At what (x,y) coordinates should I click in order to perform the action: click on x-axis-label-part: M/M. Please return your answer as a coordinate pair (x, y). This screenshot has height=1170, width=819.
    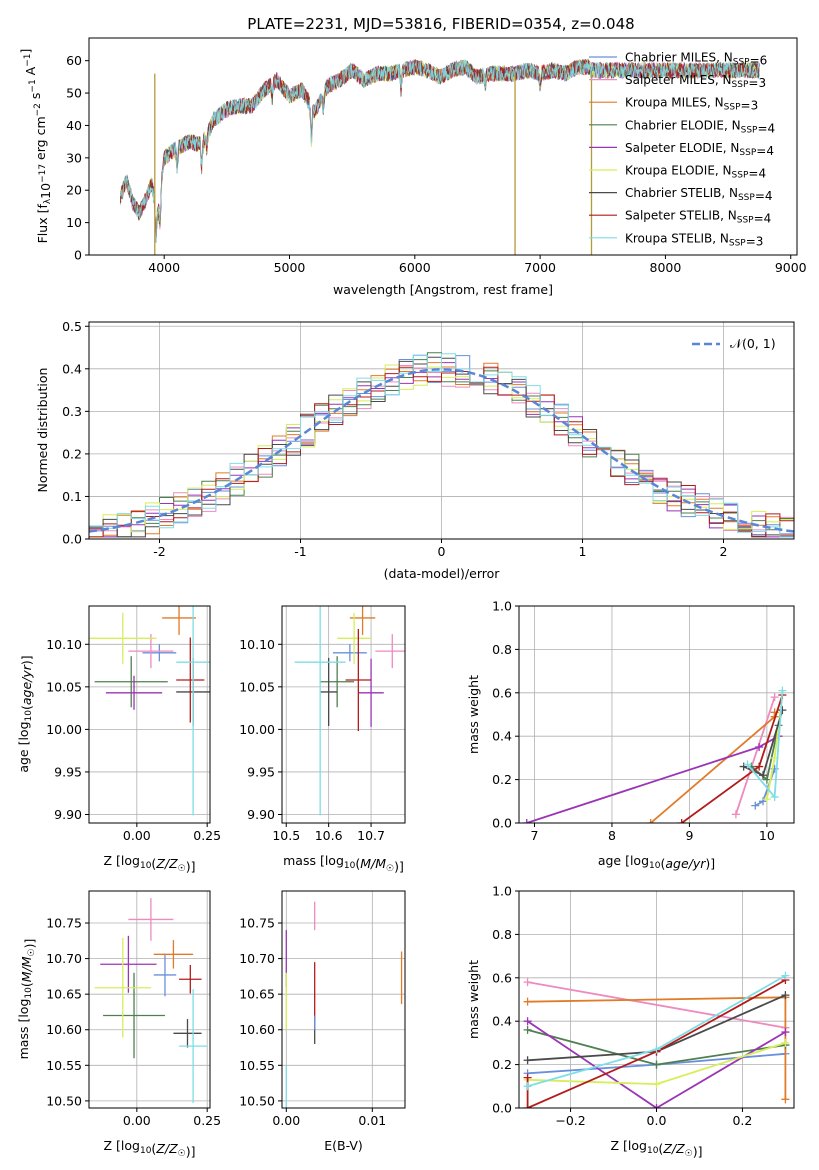
    Looking at the image, I should click on (373, 863).